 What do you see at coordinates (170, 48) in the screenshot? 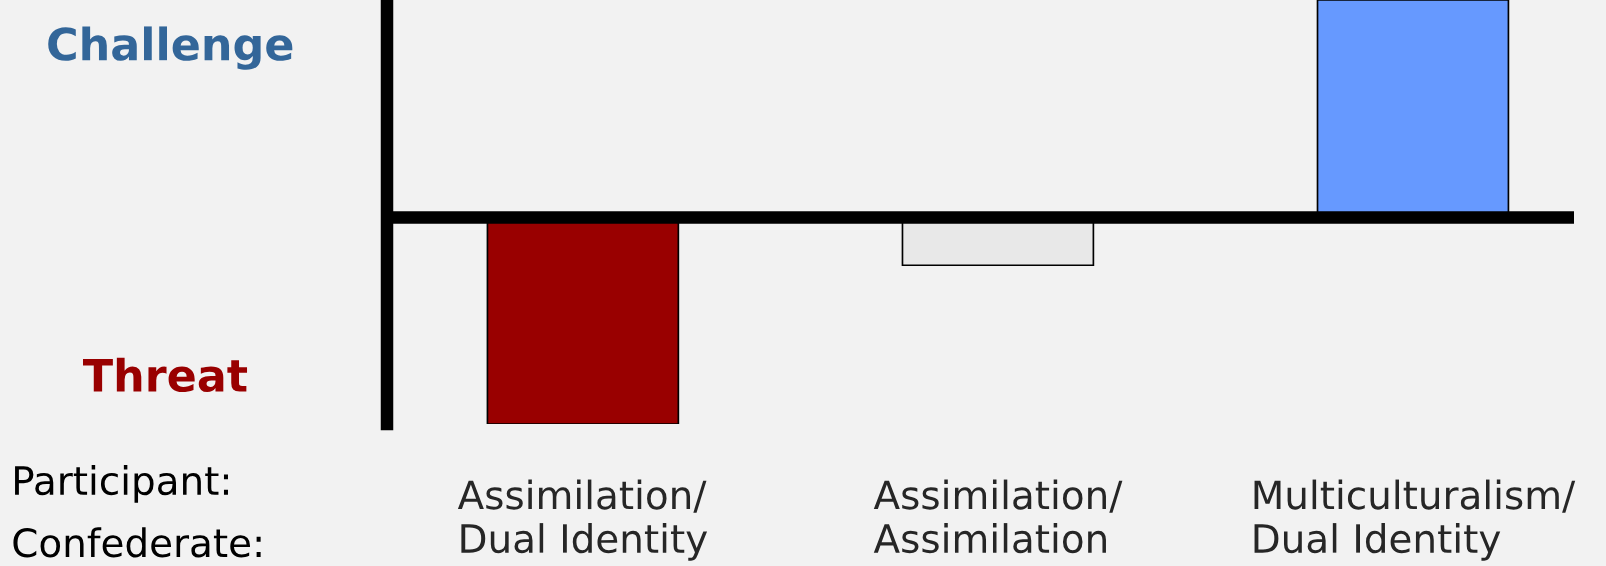
I see `text: Challenge` at bounding box center [170, 48].